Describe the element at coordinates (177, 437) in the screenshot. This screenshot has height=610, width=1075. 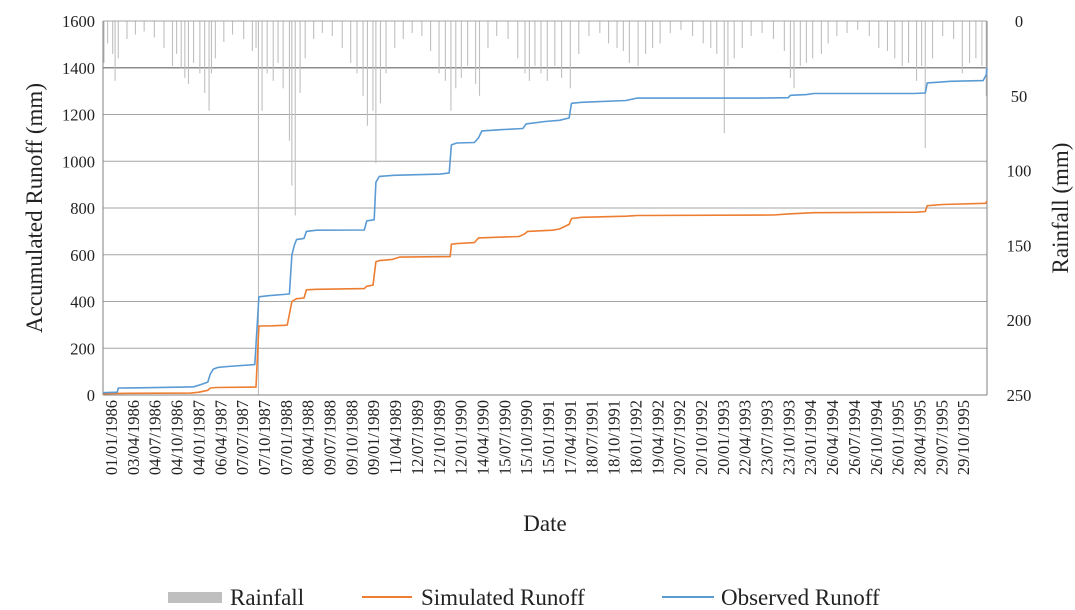
I see `x-tick-label: 04/10/1986` at that location.